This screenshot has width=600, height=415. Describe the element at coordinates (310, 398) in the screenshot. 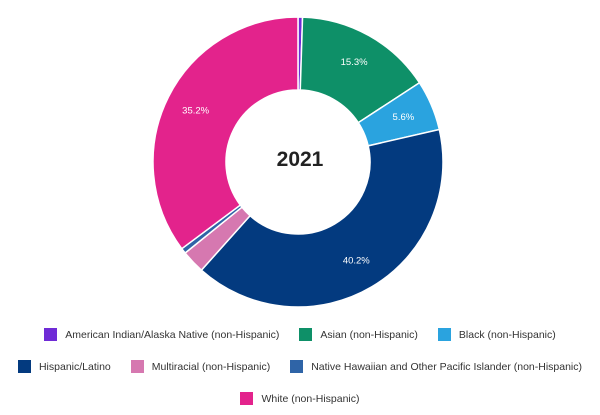

I see `legend-label: White (non-Hispanic)` at that location.